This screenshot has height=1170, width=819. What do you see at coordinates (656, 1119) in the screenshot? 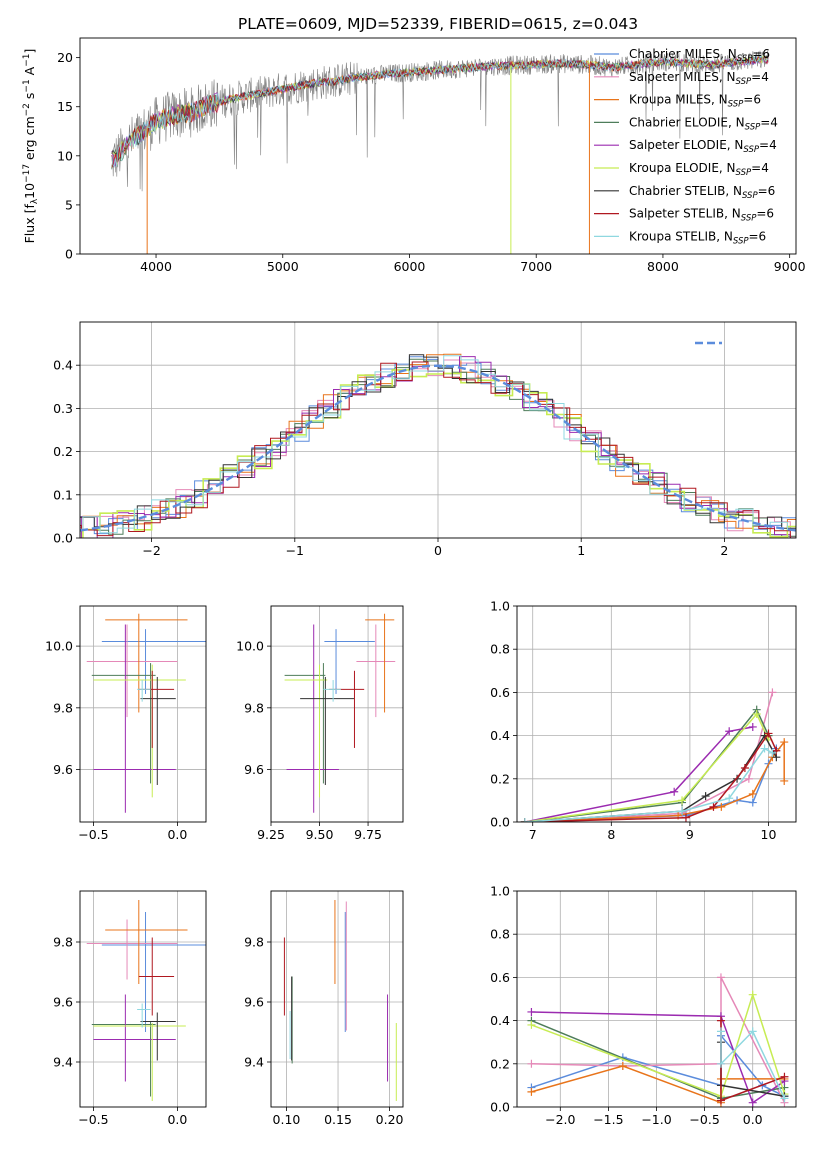
I see `x-tick-label: −1.0` at bounding box center [656, 1119].